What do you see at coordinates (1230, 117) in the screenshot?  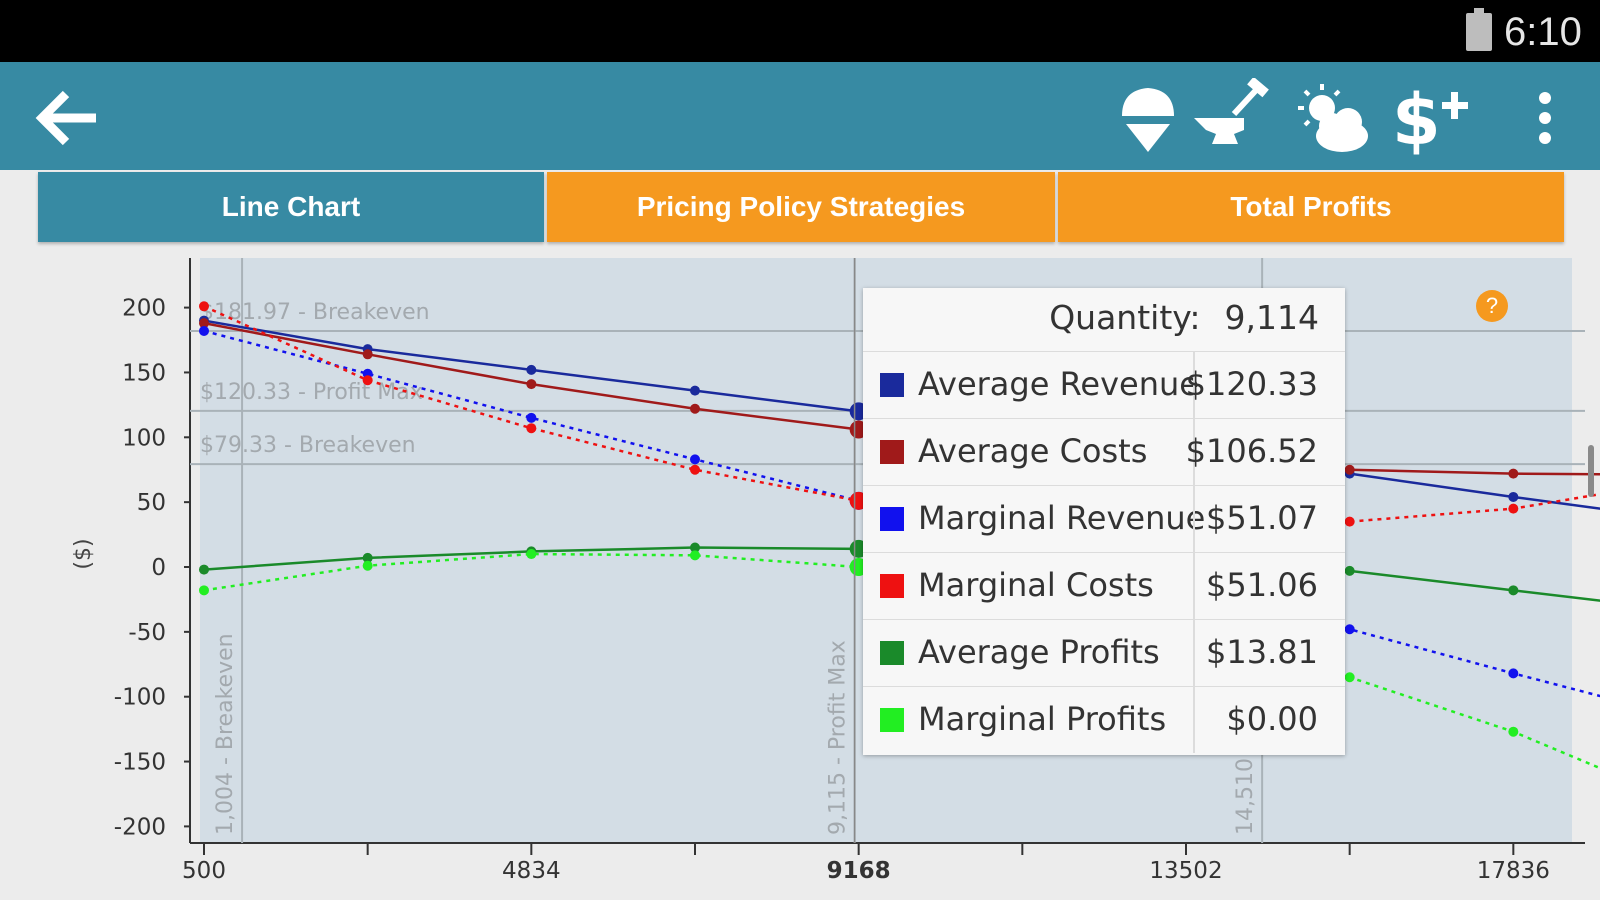 I see `anvil-hammer-icon` at bounding box center [1230, 117].